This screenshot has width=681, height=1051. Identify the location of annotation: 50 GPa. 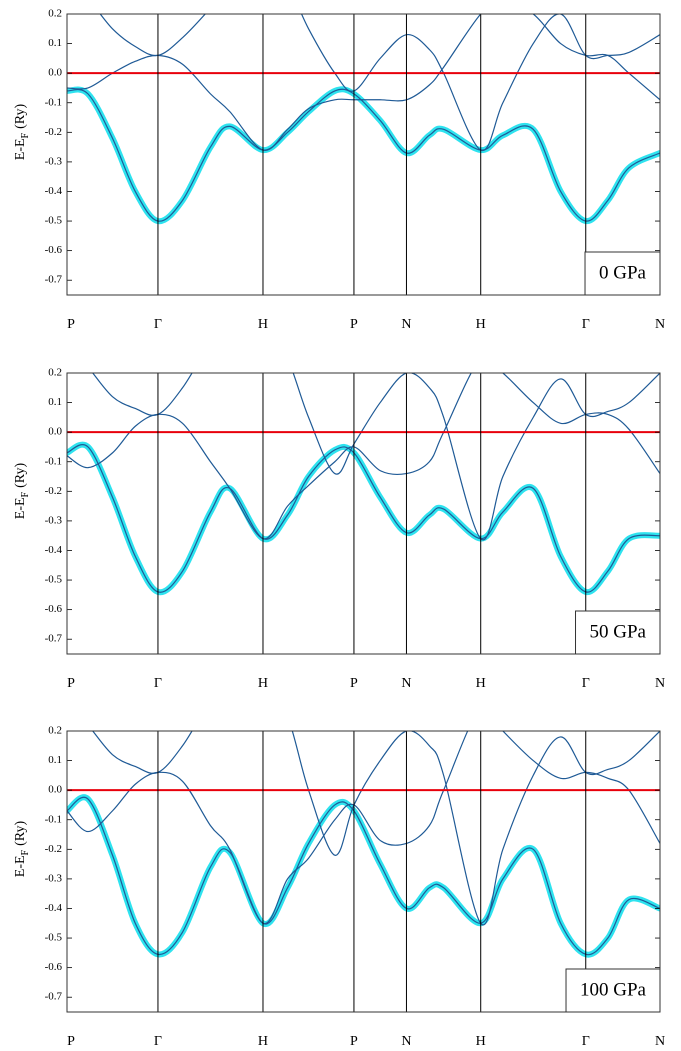
(618, 631).